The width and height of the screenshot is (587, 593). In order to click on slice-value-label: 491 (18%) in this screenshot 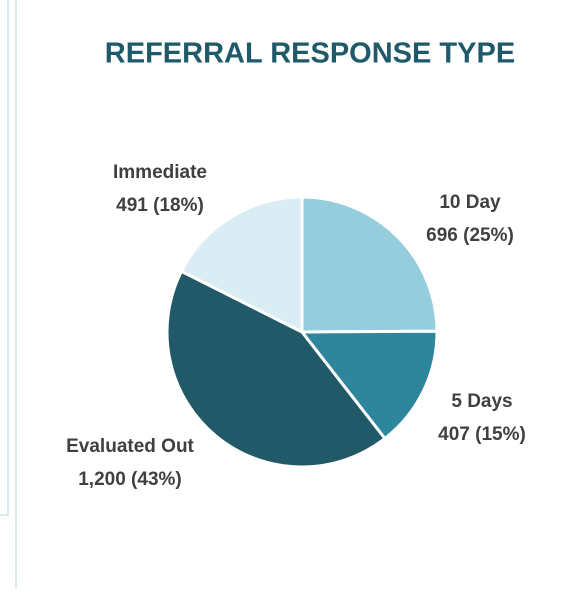, I will do `click(160, 205)`.